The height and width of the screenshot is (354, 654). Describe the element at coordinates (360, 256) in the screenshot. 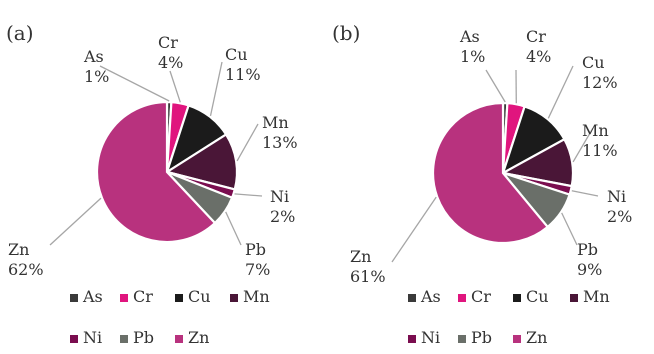

I see `label-name-zn-b: Zn` at that location.